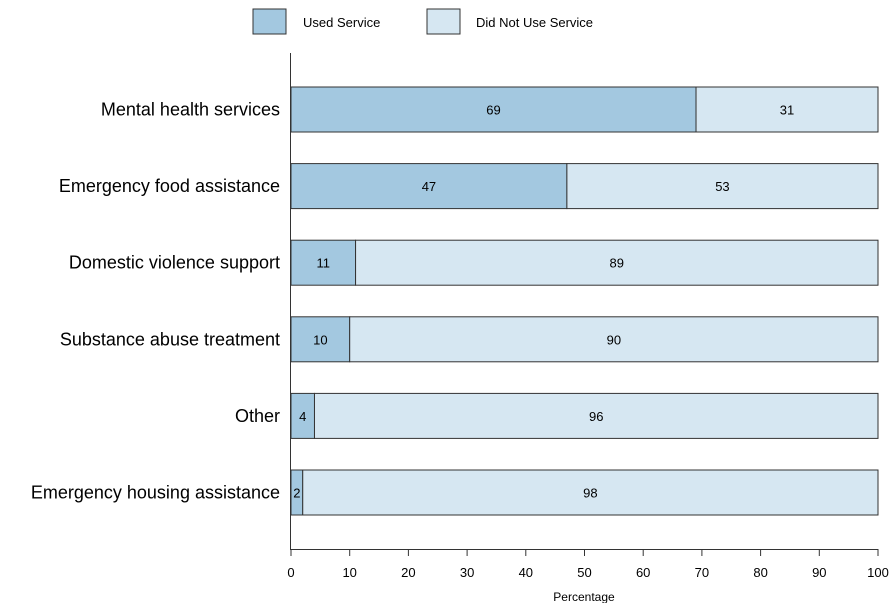 The height and width of the screenshot is (603, 890). I want to click on x-axis-ticks: 0 10 20 30 40 50 60 70 80 90 100, so click(588, 564).